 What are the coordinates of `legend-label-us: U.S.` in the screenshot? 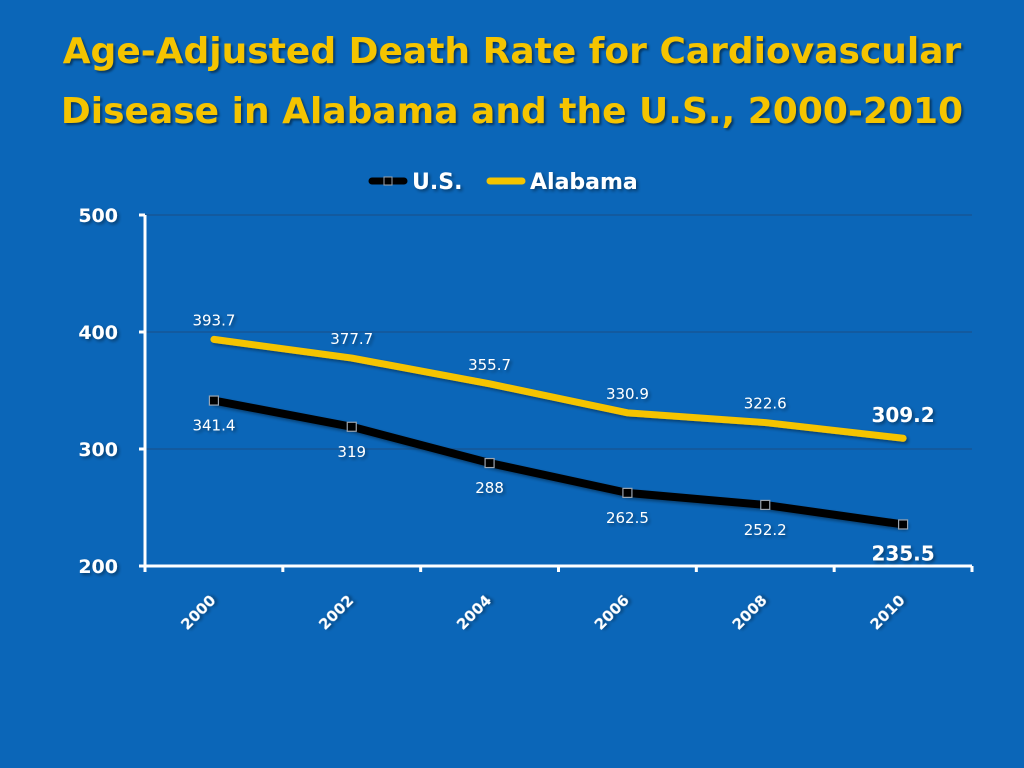 It's located at (437, 182).